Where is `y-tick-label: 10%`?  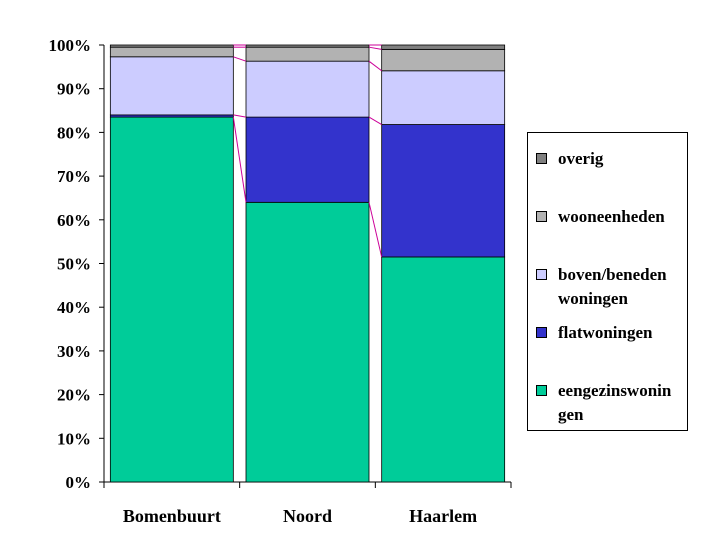 y-tick-label: 10% is located at coordinates (74, 438).